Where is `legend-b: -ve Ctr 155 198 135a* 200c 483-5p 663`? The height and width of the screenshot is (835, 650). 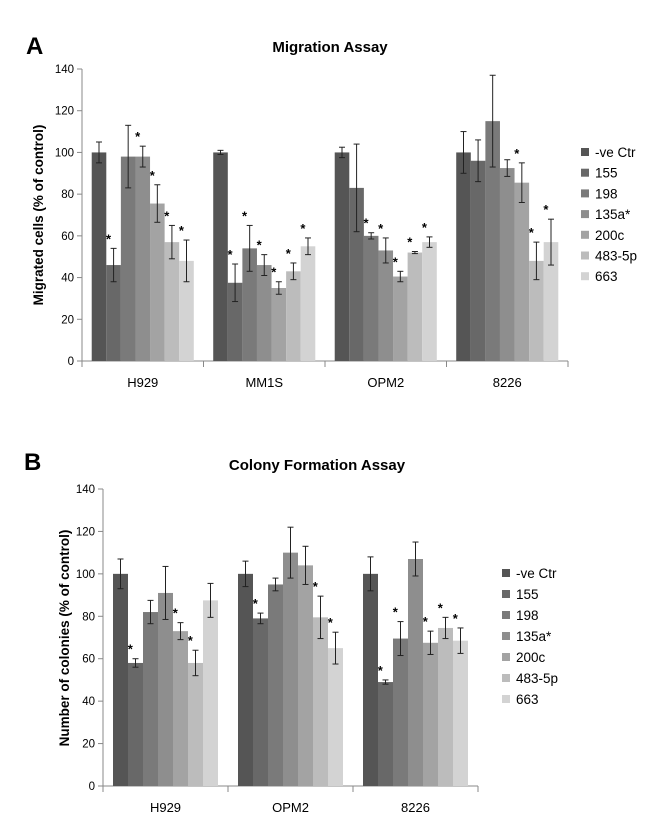 legend-b: -ve Ctr 155 198 135a* 200c 483-5p 663 is located at coordinates (530, 636).